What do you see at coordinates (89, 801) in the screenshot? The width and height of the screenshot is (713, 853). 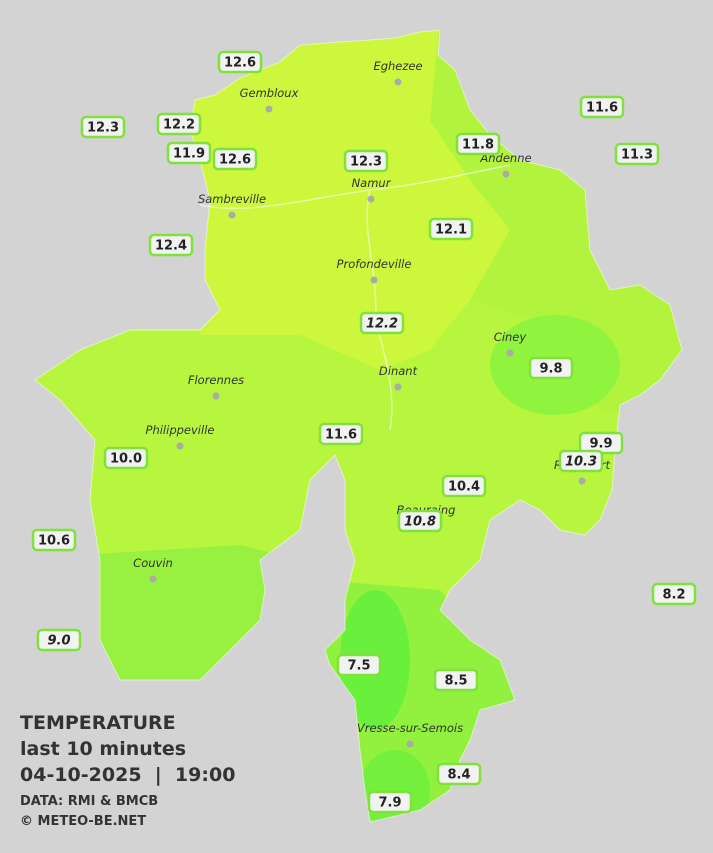 I see `legend-source: DATA: RMI & BMCB` at bounding box center [89, 801].